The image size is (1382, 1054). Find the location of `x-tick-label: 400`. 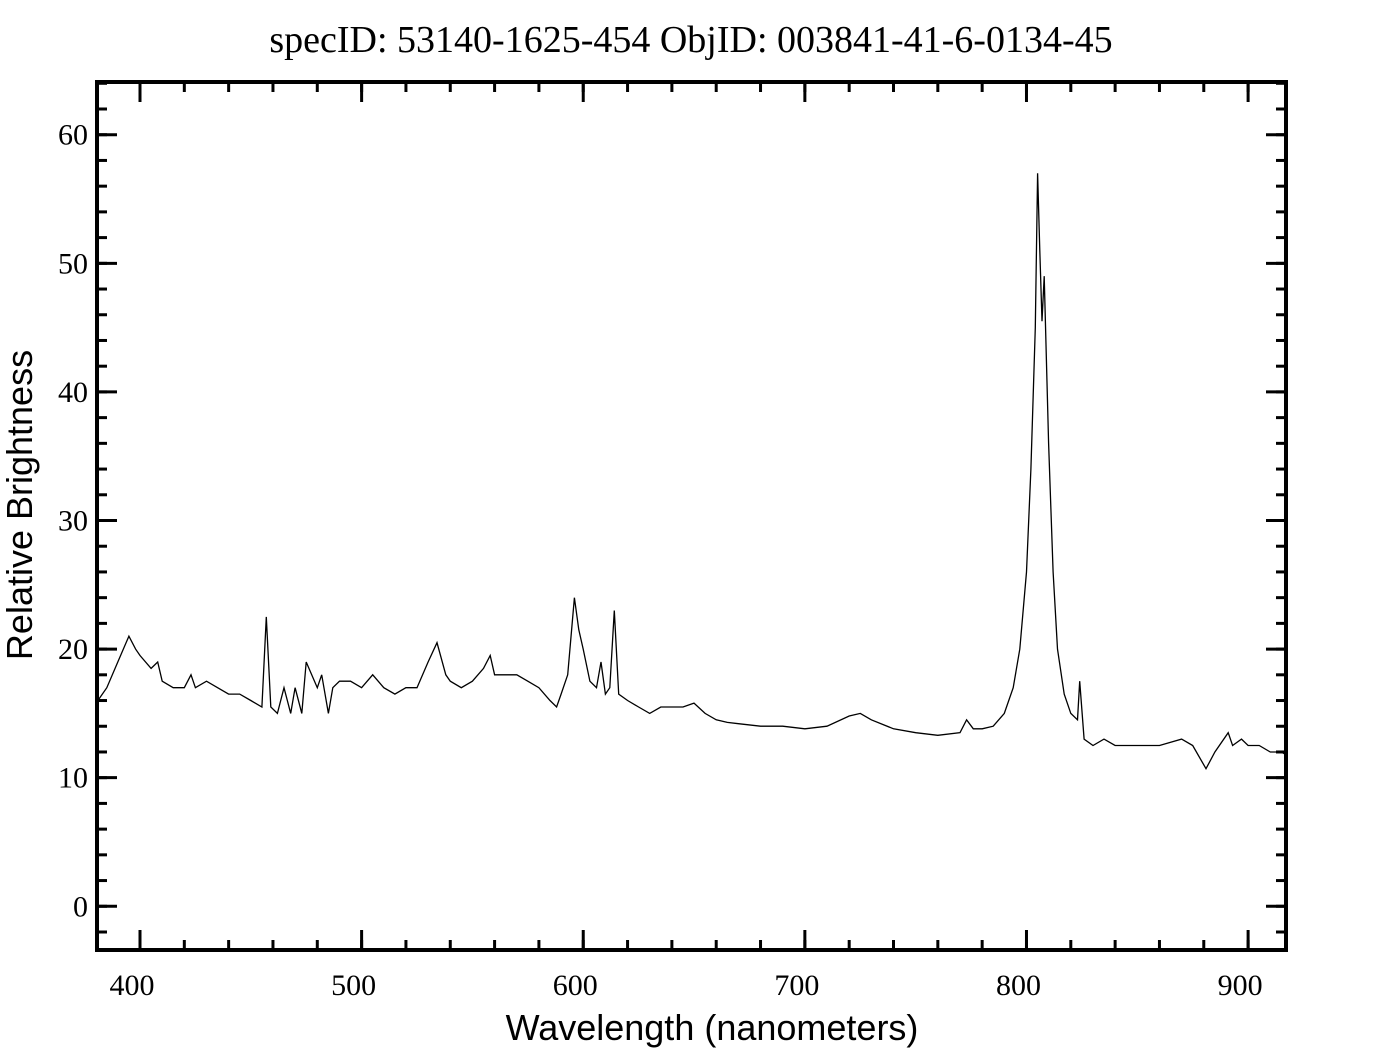

x-tick-label: 400 is located at coordinates (131, 985).